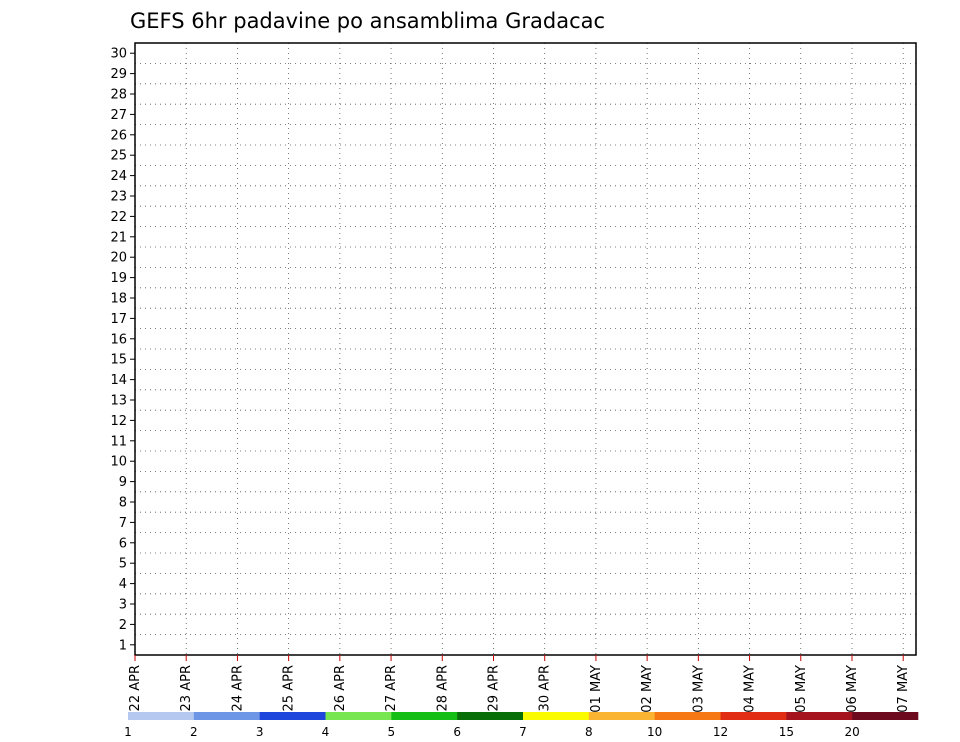 This screenshot has width=960, height=742. Describe the element at coordinates (186, 688) in the screenshot. I see `x-tick-label: 23 APR` at that location.